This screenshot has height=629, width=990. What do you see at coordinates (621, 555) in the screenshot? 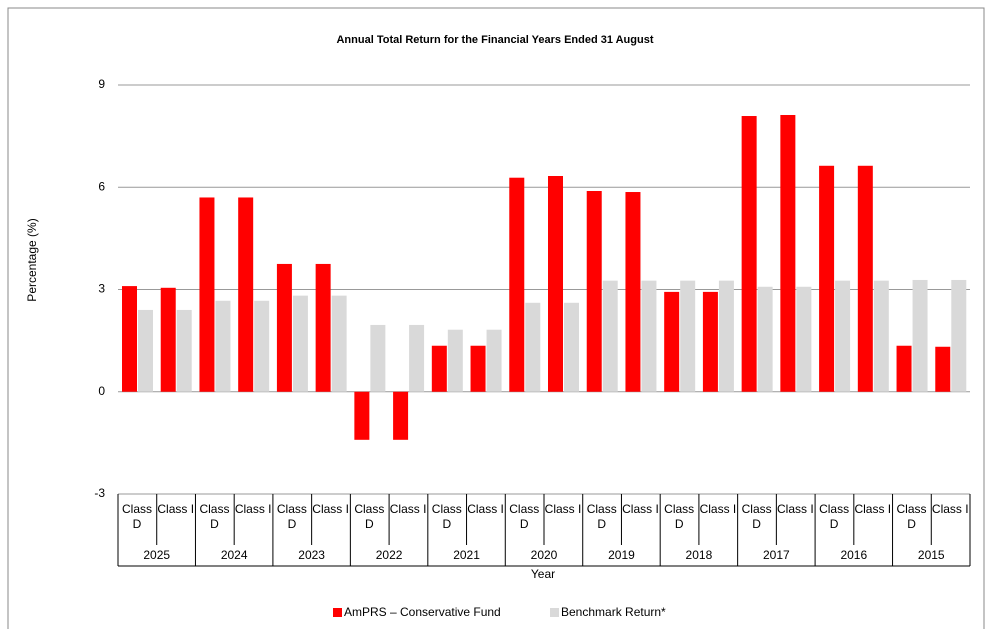
I see `group-label: 2019` at bounding box center [621, 555].